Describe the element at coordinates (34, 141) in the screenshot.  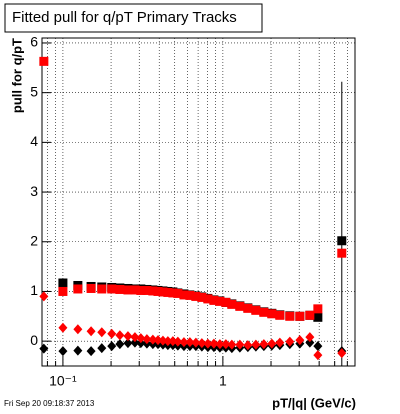
I see `y-tick-label: 4` at that location.